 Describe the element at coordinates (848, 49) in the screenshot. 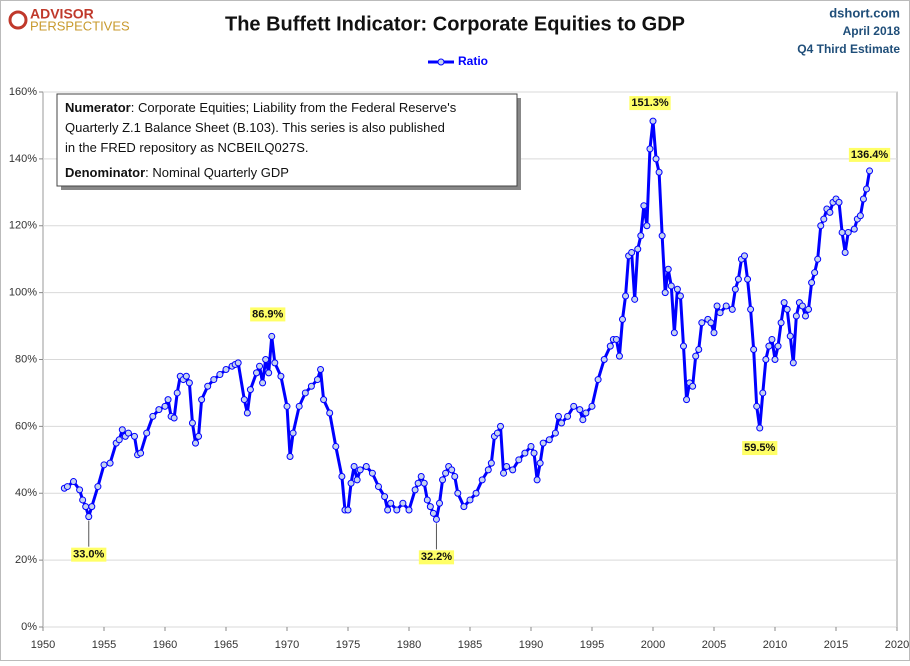

I see `source: Q4 Third Estimate` at that location.